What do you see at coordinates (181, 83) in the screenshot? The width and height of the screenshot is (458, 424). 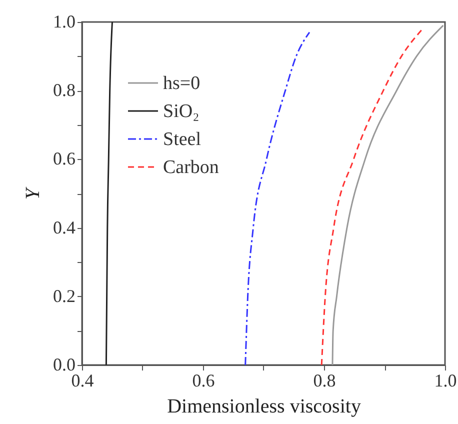 I see `legend-label: hs=0` at bounding box center [181, 83].